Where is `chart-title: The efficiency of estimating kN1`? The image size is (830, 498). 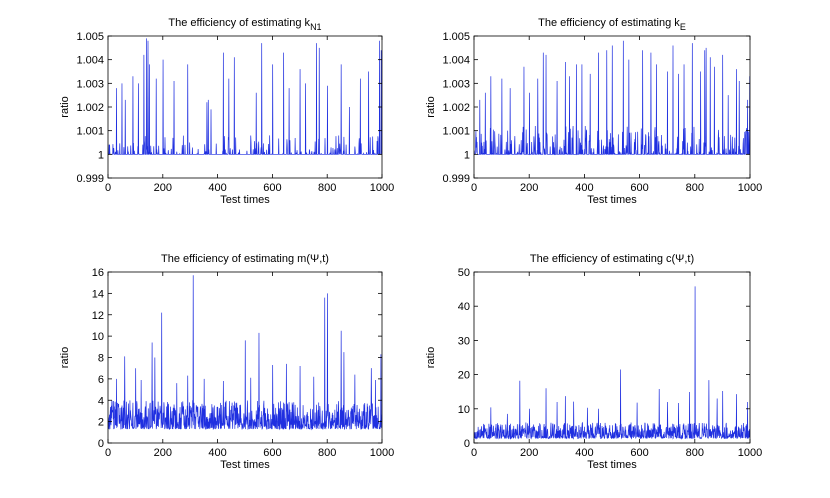 chart-title: The efficiency of estimating kN1 is located at coordinates (244, 24).